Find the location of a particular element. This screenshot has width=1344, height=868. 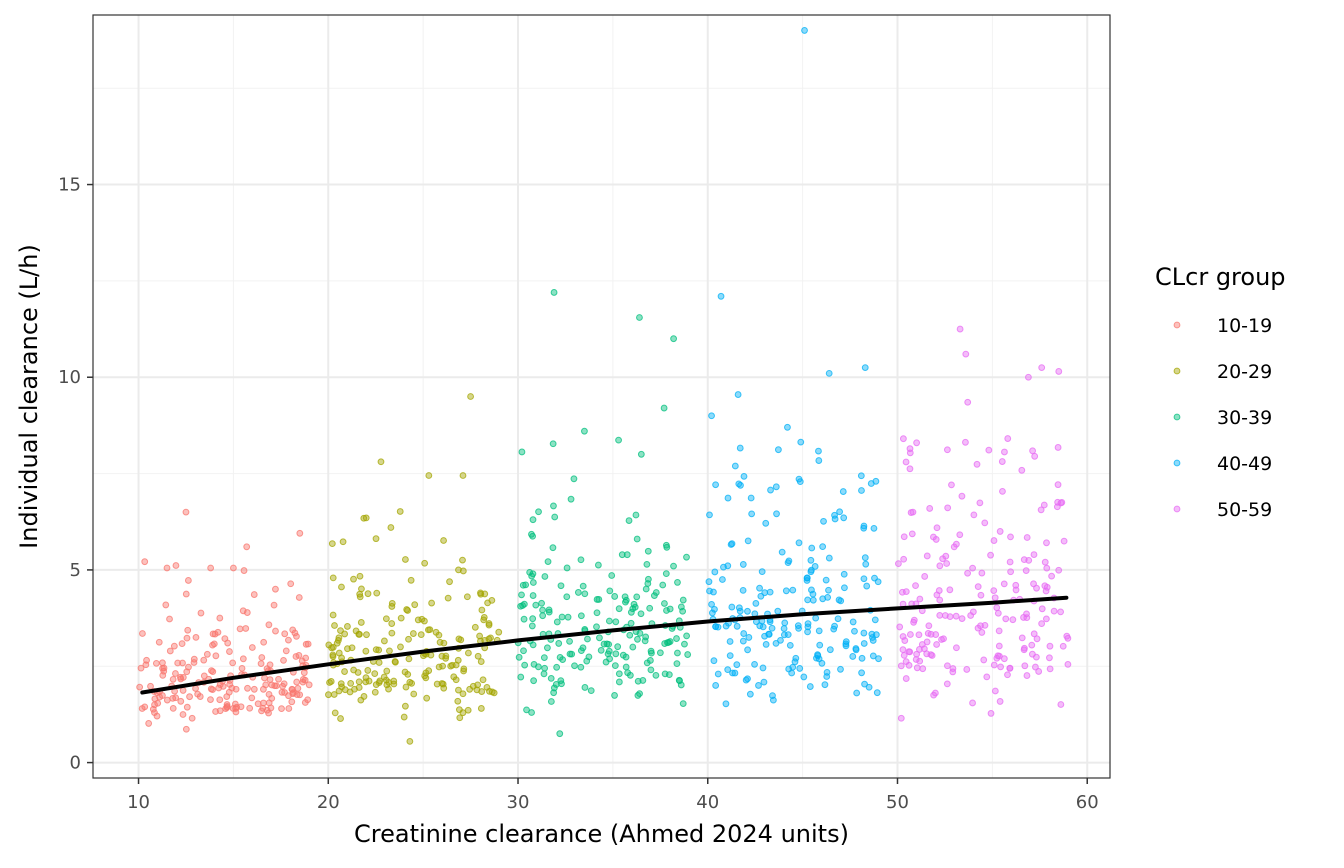

y-tick-label: 10 is located at coordinates (69, 377).